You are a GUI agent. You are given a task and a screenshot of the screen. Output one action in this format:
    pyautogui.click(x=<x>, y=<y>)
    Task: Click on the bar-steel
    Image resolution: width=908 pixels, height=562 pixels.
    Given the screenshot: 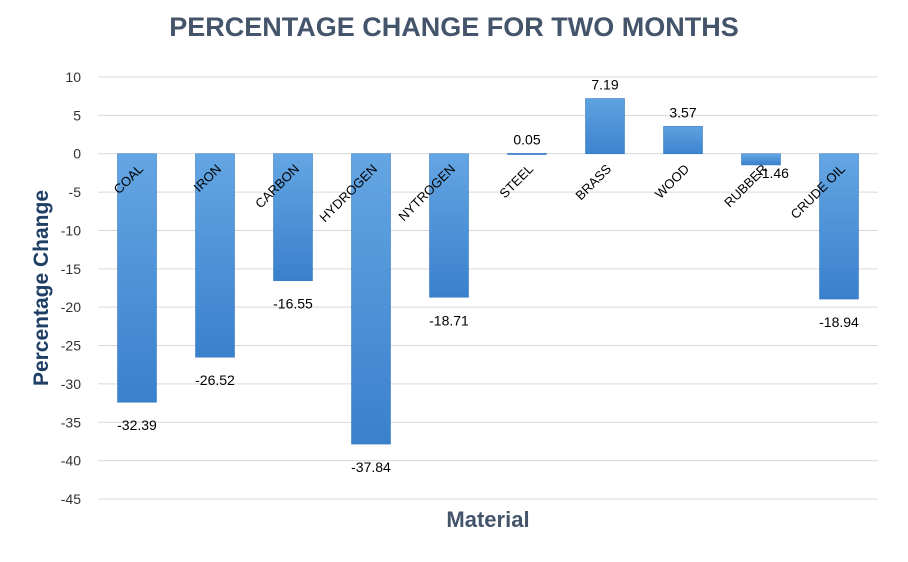 What is the action you would take?
    pyautogui.click(x=527, y=154)
    